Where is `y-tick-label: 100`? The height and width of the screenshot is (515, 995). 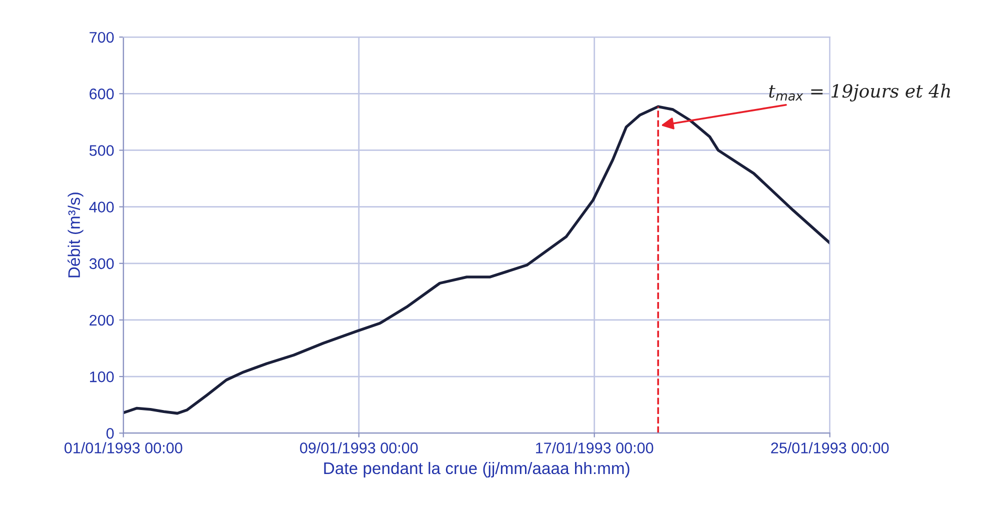 y-tick-label: 100 is located at coordinates (102, 376).